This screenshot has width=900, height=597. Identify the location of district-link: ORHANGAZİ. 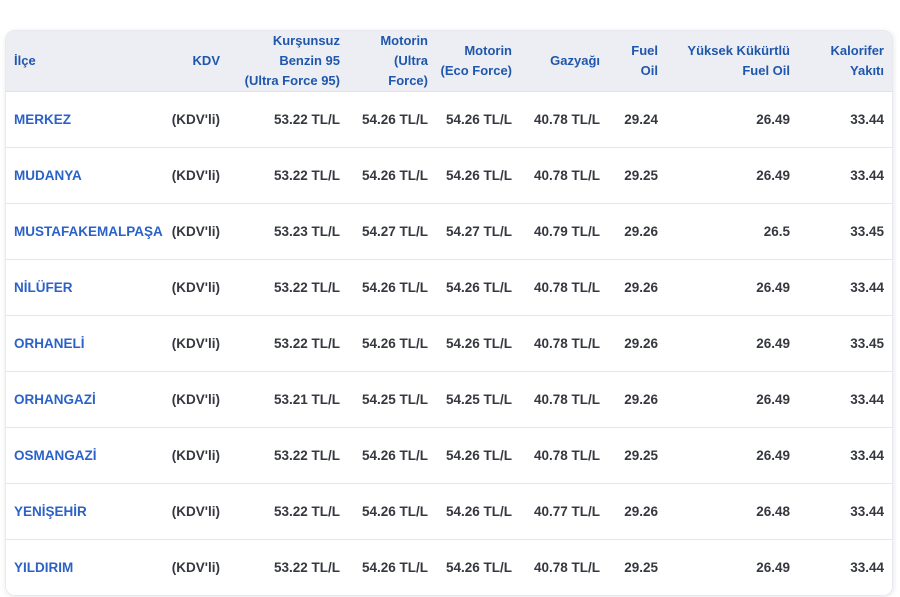
(55, 399).